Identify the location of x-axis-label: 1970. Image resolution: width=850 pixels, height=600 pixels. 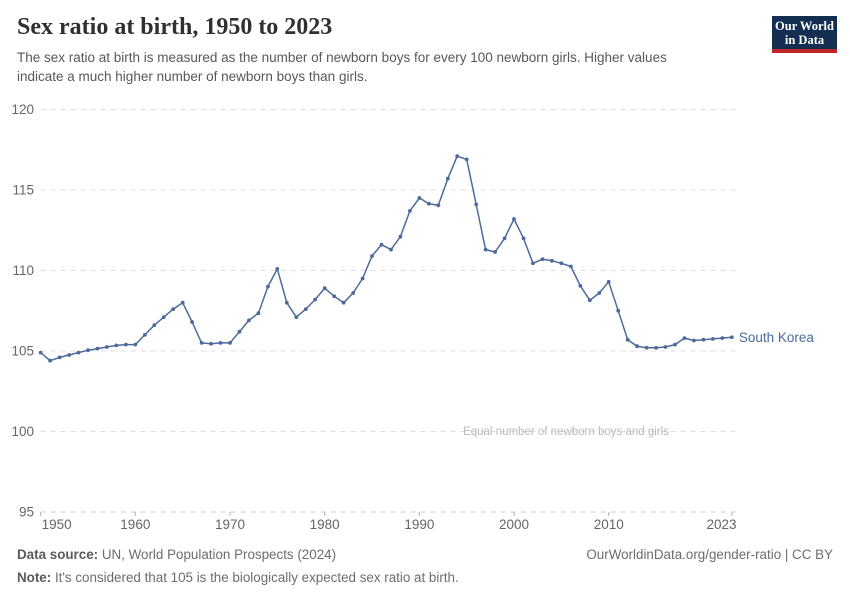
(230, 524).